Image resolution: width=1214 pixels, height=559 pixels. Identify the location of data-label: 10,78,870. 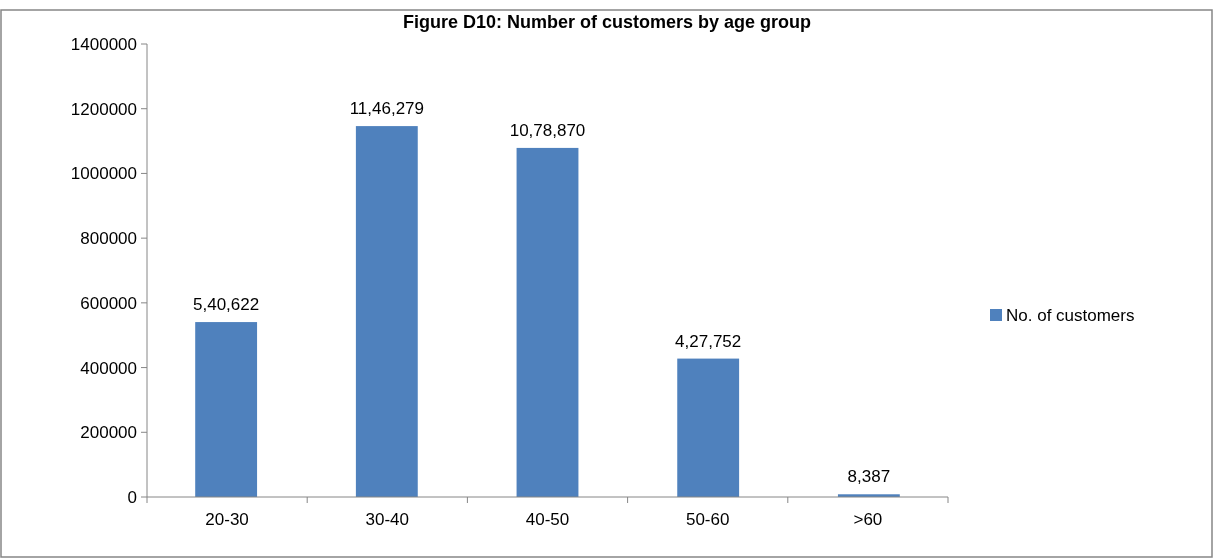
(547, 130).